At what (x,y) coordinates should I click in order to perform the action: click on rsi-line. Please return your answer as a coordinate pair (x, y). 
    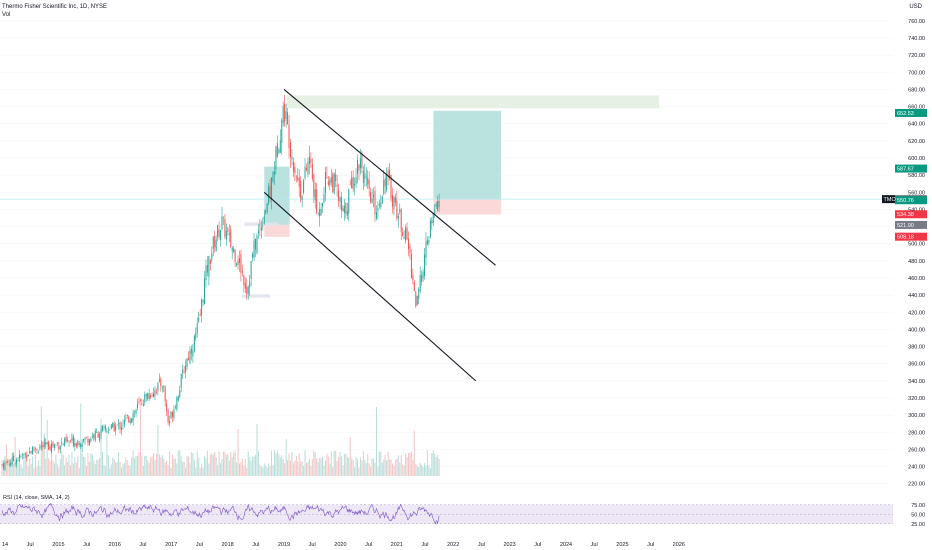
    Looking at the image, I should click on (220, 513).